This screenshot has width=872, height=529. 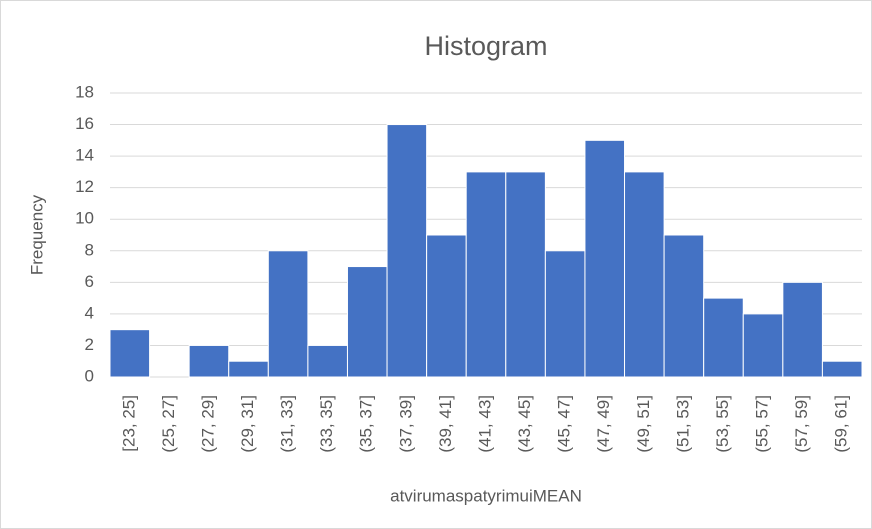 I want to click on x-tick-label: (29, 31], so click(x=247, y=424).